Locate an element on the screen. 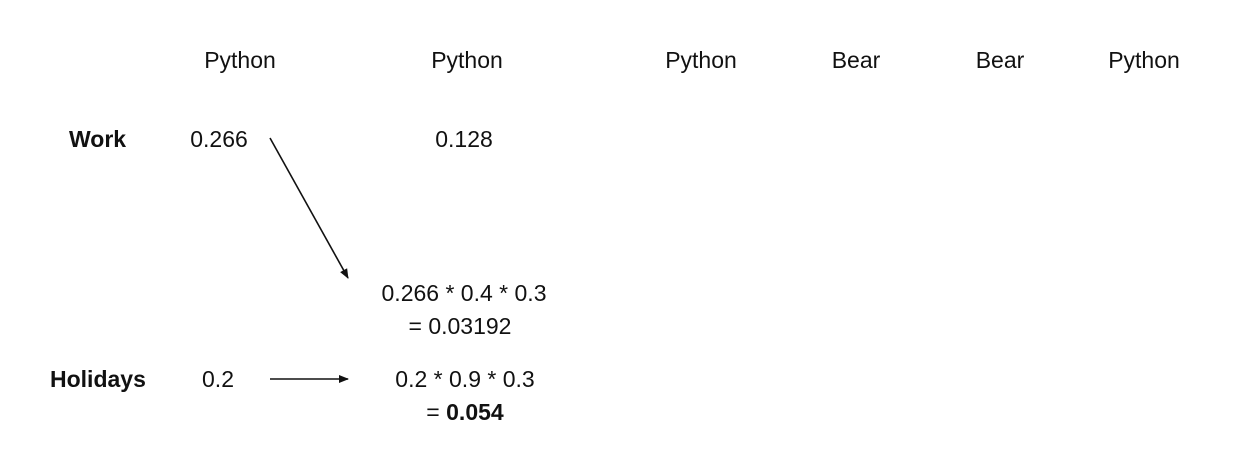 Image resolution: width=1250 pixels, height=466 pixels. observation-4: Bear is located at coordinates (856, 60).